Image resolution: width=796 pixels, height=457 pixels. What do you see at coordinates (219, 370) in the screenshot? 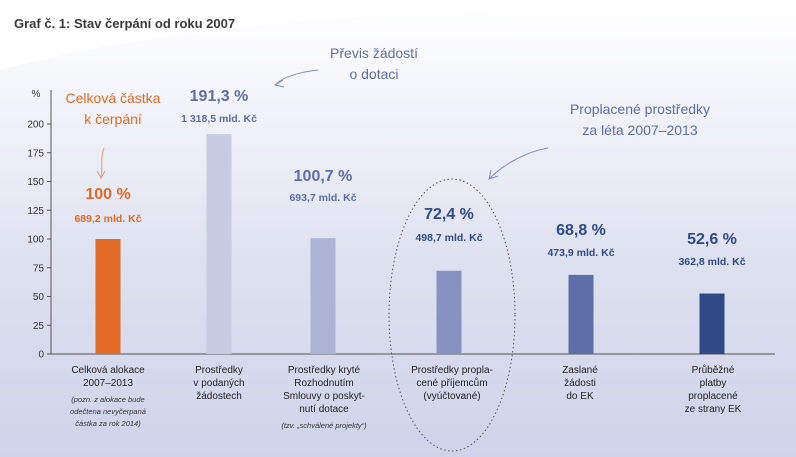
I see `category-label-line: Prostředky` at bounding box center [219, 370].